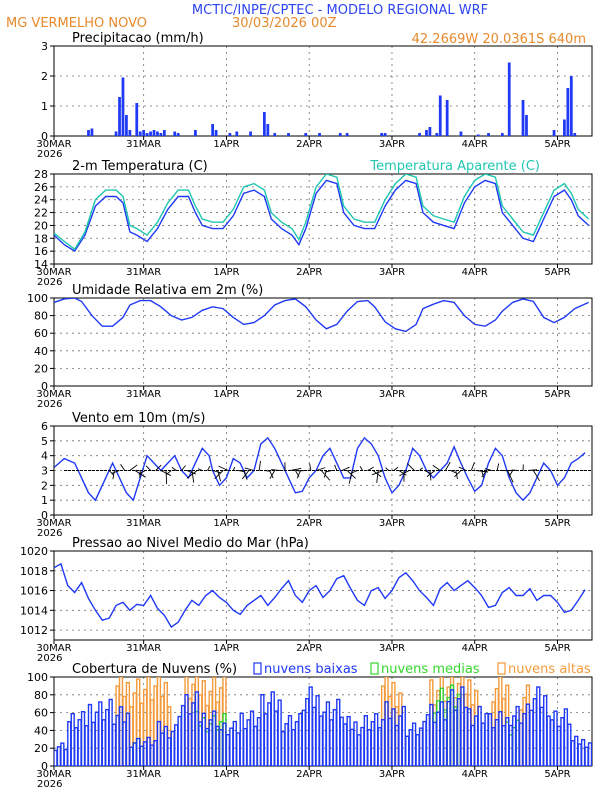 The height and width of the screenshot is (792, 612). What do you see at coordinates (138, 418) in the screenshot?
I see `wind-title: Vento em 10m (m/s)` at bounding box center [138, 418].